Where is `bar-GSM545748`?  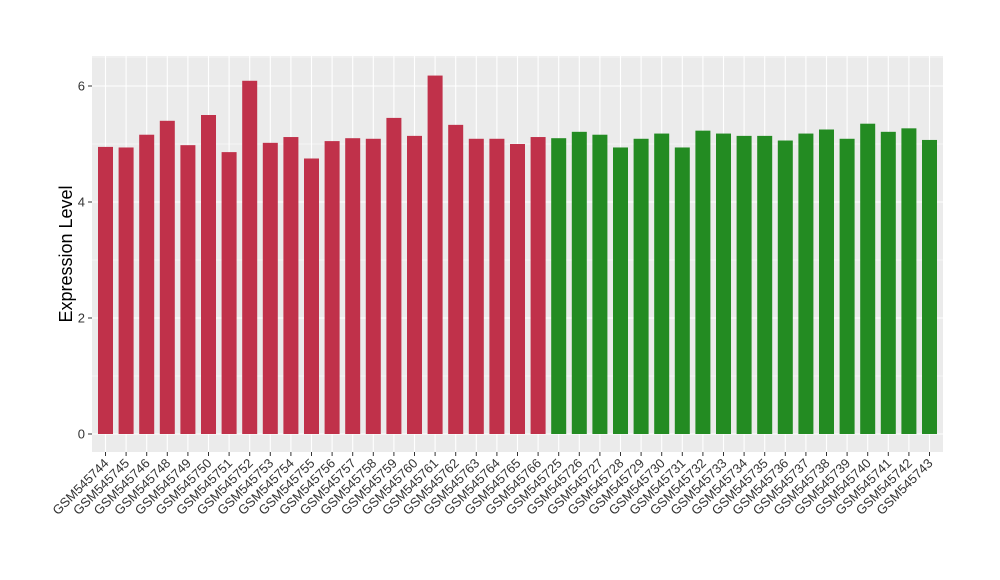 bar-GSM545748 is located at coordinates (167, 277).